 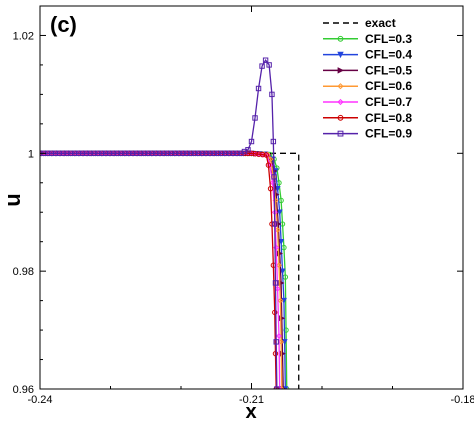 I want to click on legend-label: CFL=0.5, so click(x=388, y=70).